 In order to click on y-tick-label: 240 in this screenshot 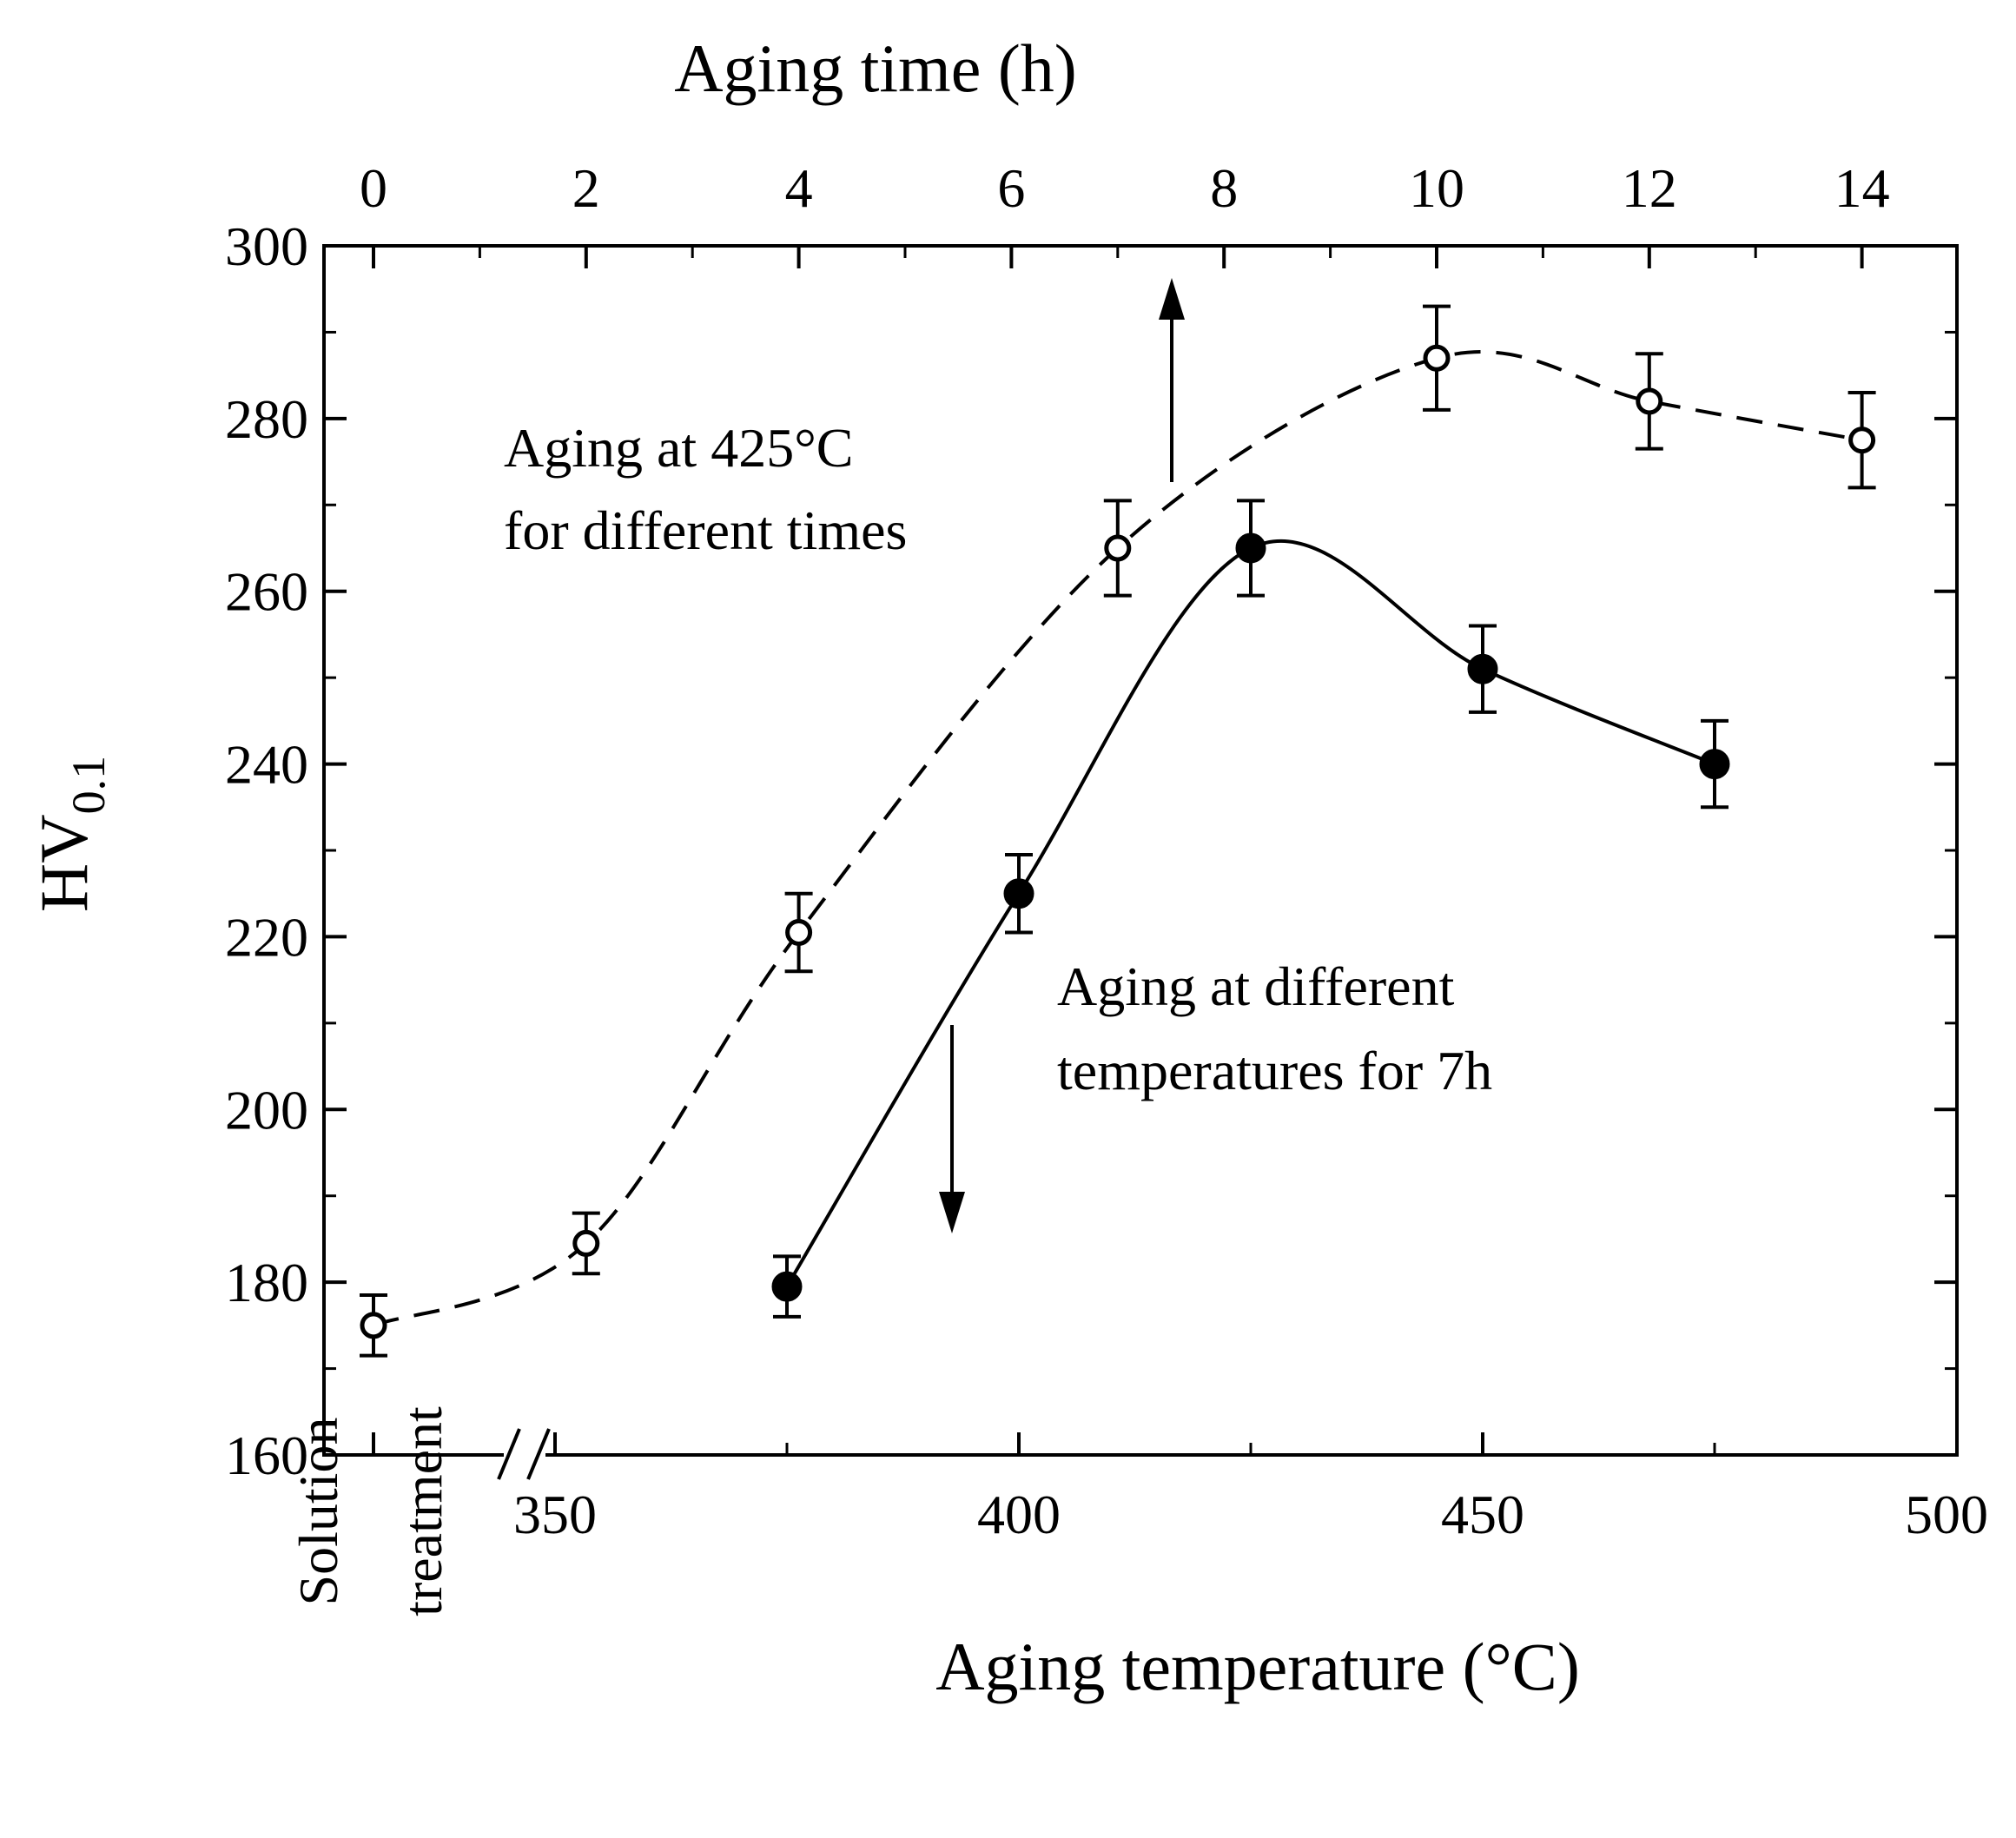, I will do `click(266, 765)`.